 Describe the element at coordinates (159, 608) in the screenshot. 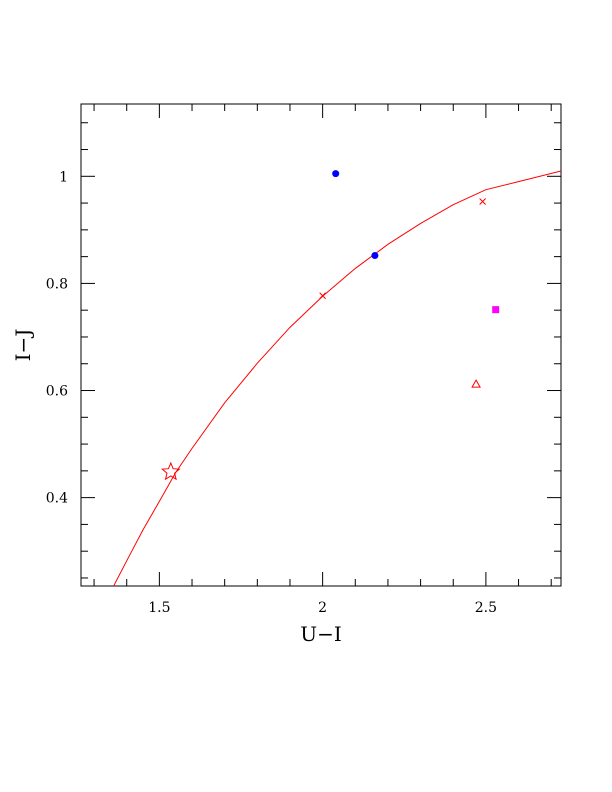

I see `x-tick-label: 1.5` at that location.